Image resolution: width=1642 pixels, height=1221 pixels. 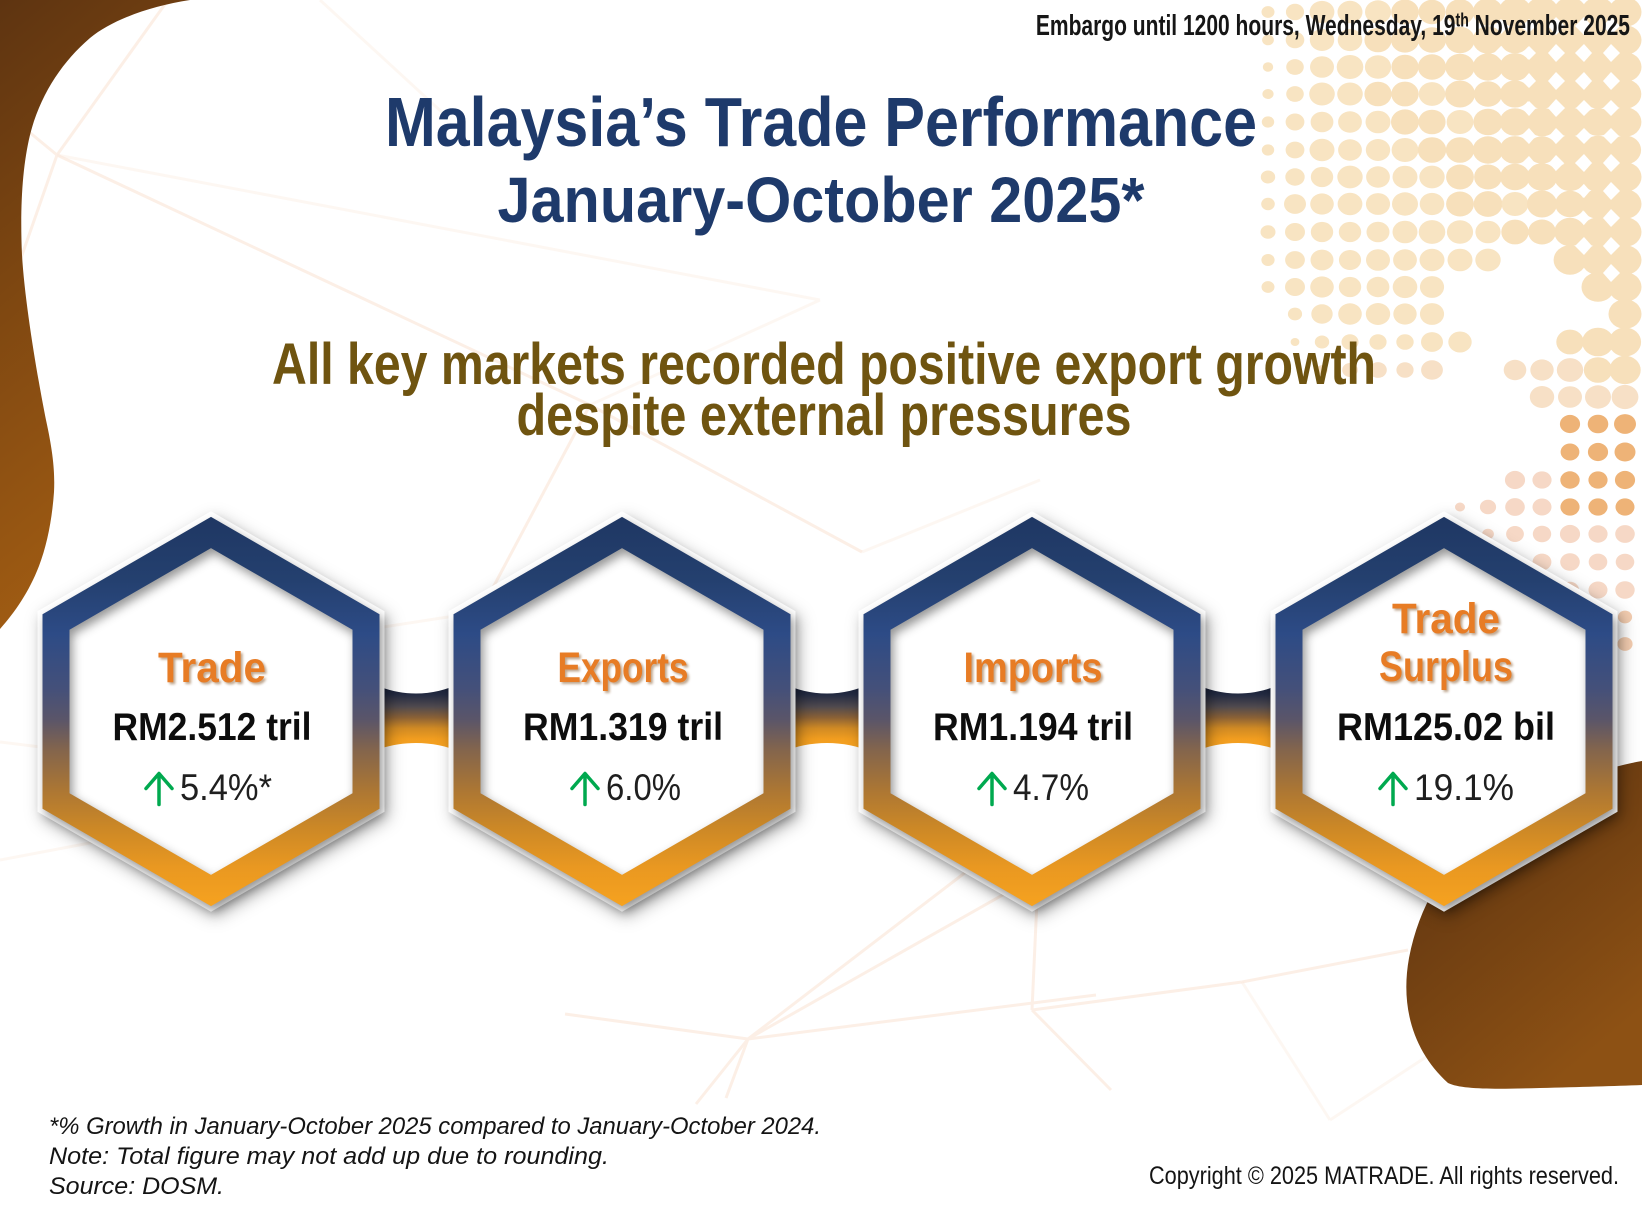 What do you see at coordinates (1446, 727) in the screenshot?
I see `svg-text: RM125.02 bil` at bounding box center [1446, 727].